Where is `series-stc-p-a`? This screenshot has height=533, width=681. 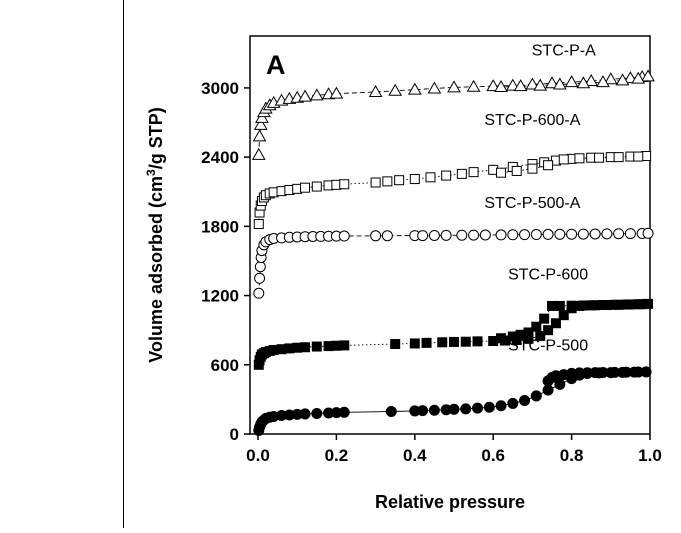
series-stc-p-a is located at coordinates (453, 114).